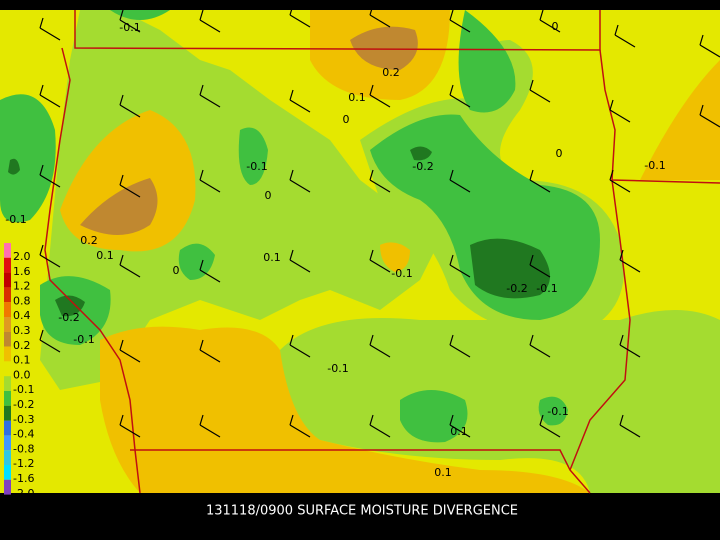 This screenshot has width=720, height=540. Describe the element at coordinates (391, 72) in the screenshot. I see `contour-label: 0.2` at that location.